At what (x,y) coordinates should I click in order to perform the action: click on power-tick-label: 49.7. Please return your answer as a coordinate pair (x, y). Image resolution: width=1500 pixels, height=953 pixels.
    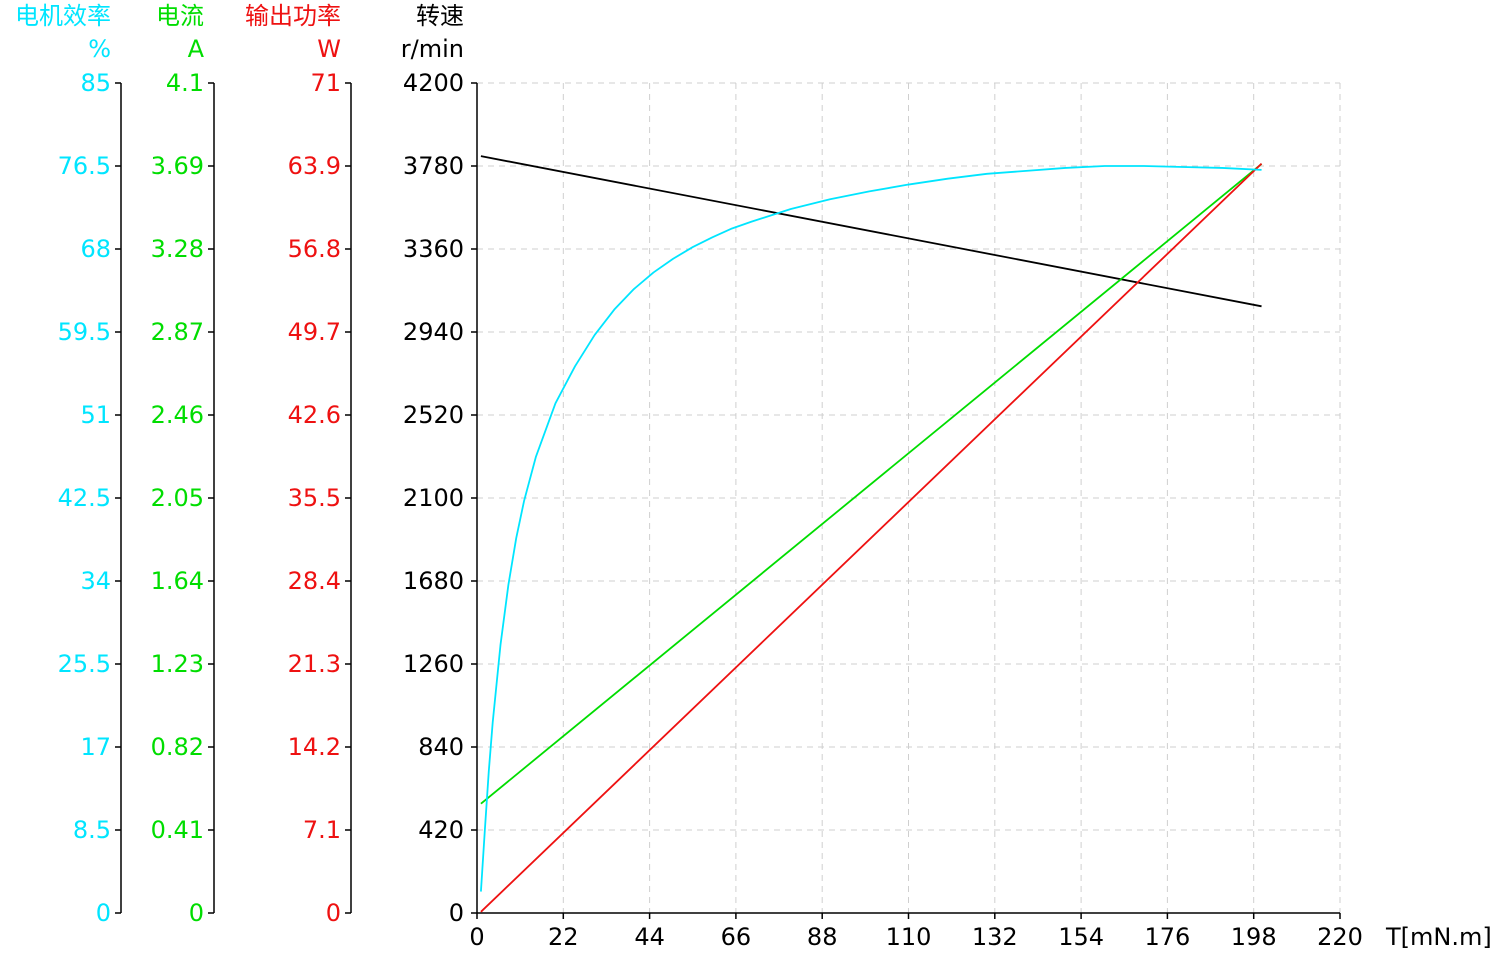
    Looking at the image, I should click on (314, 332).